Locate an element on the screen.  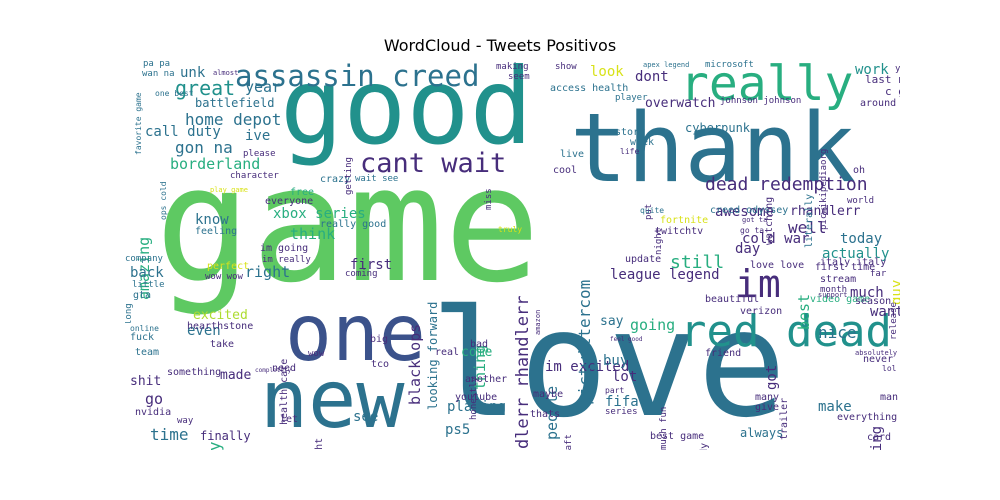
word-oh: oh is located at coordinates (859, 170).